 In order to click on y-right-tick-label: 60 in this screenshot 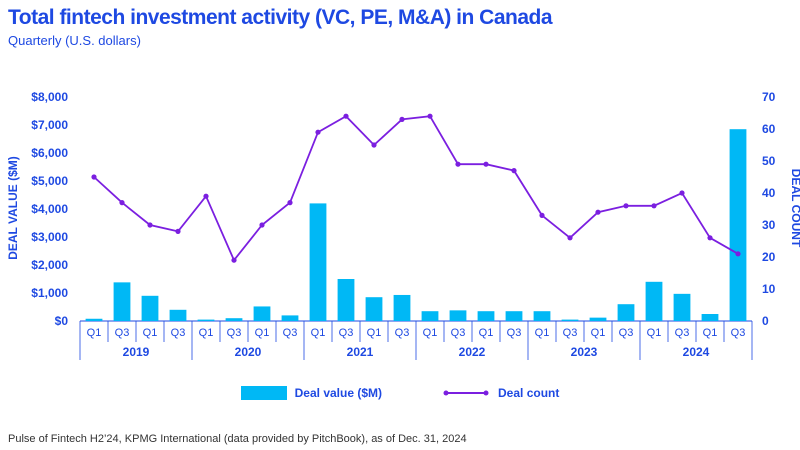, I will do `click(769, 129)`.